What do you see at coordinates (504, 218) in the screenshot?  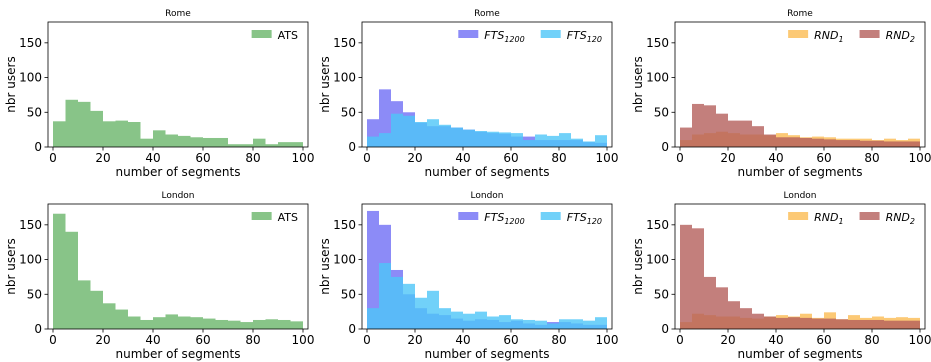 I see `legend-label: FTS1200` at bounding box center [504, 218].